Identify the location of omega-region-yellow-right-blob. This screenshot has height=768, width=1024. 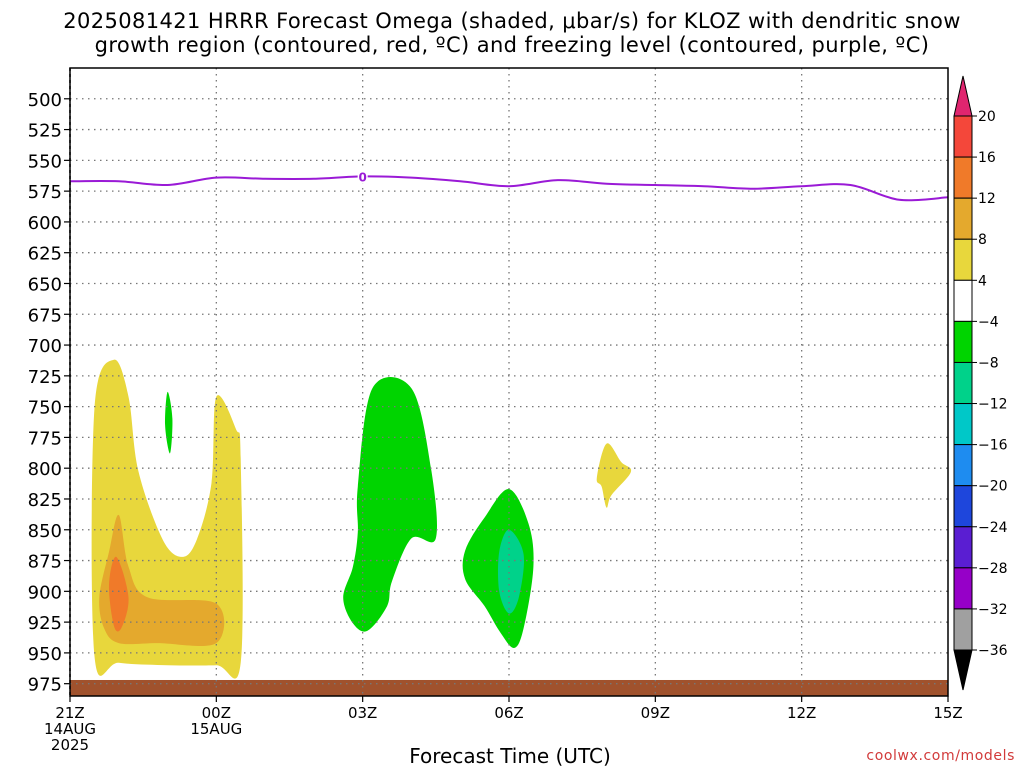
(614, 475).